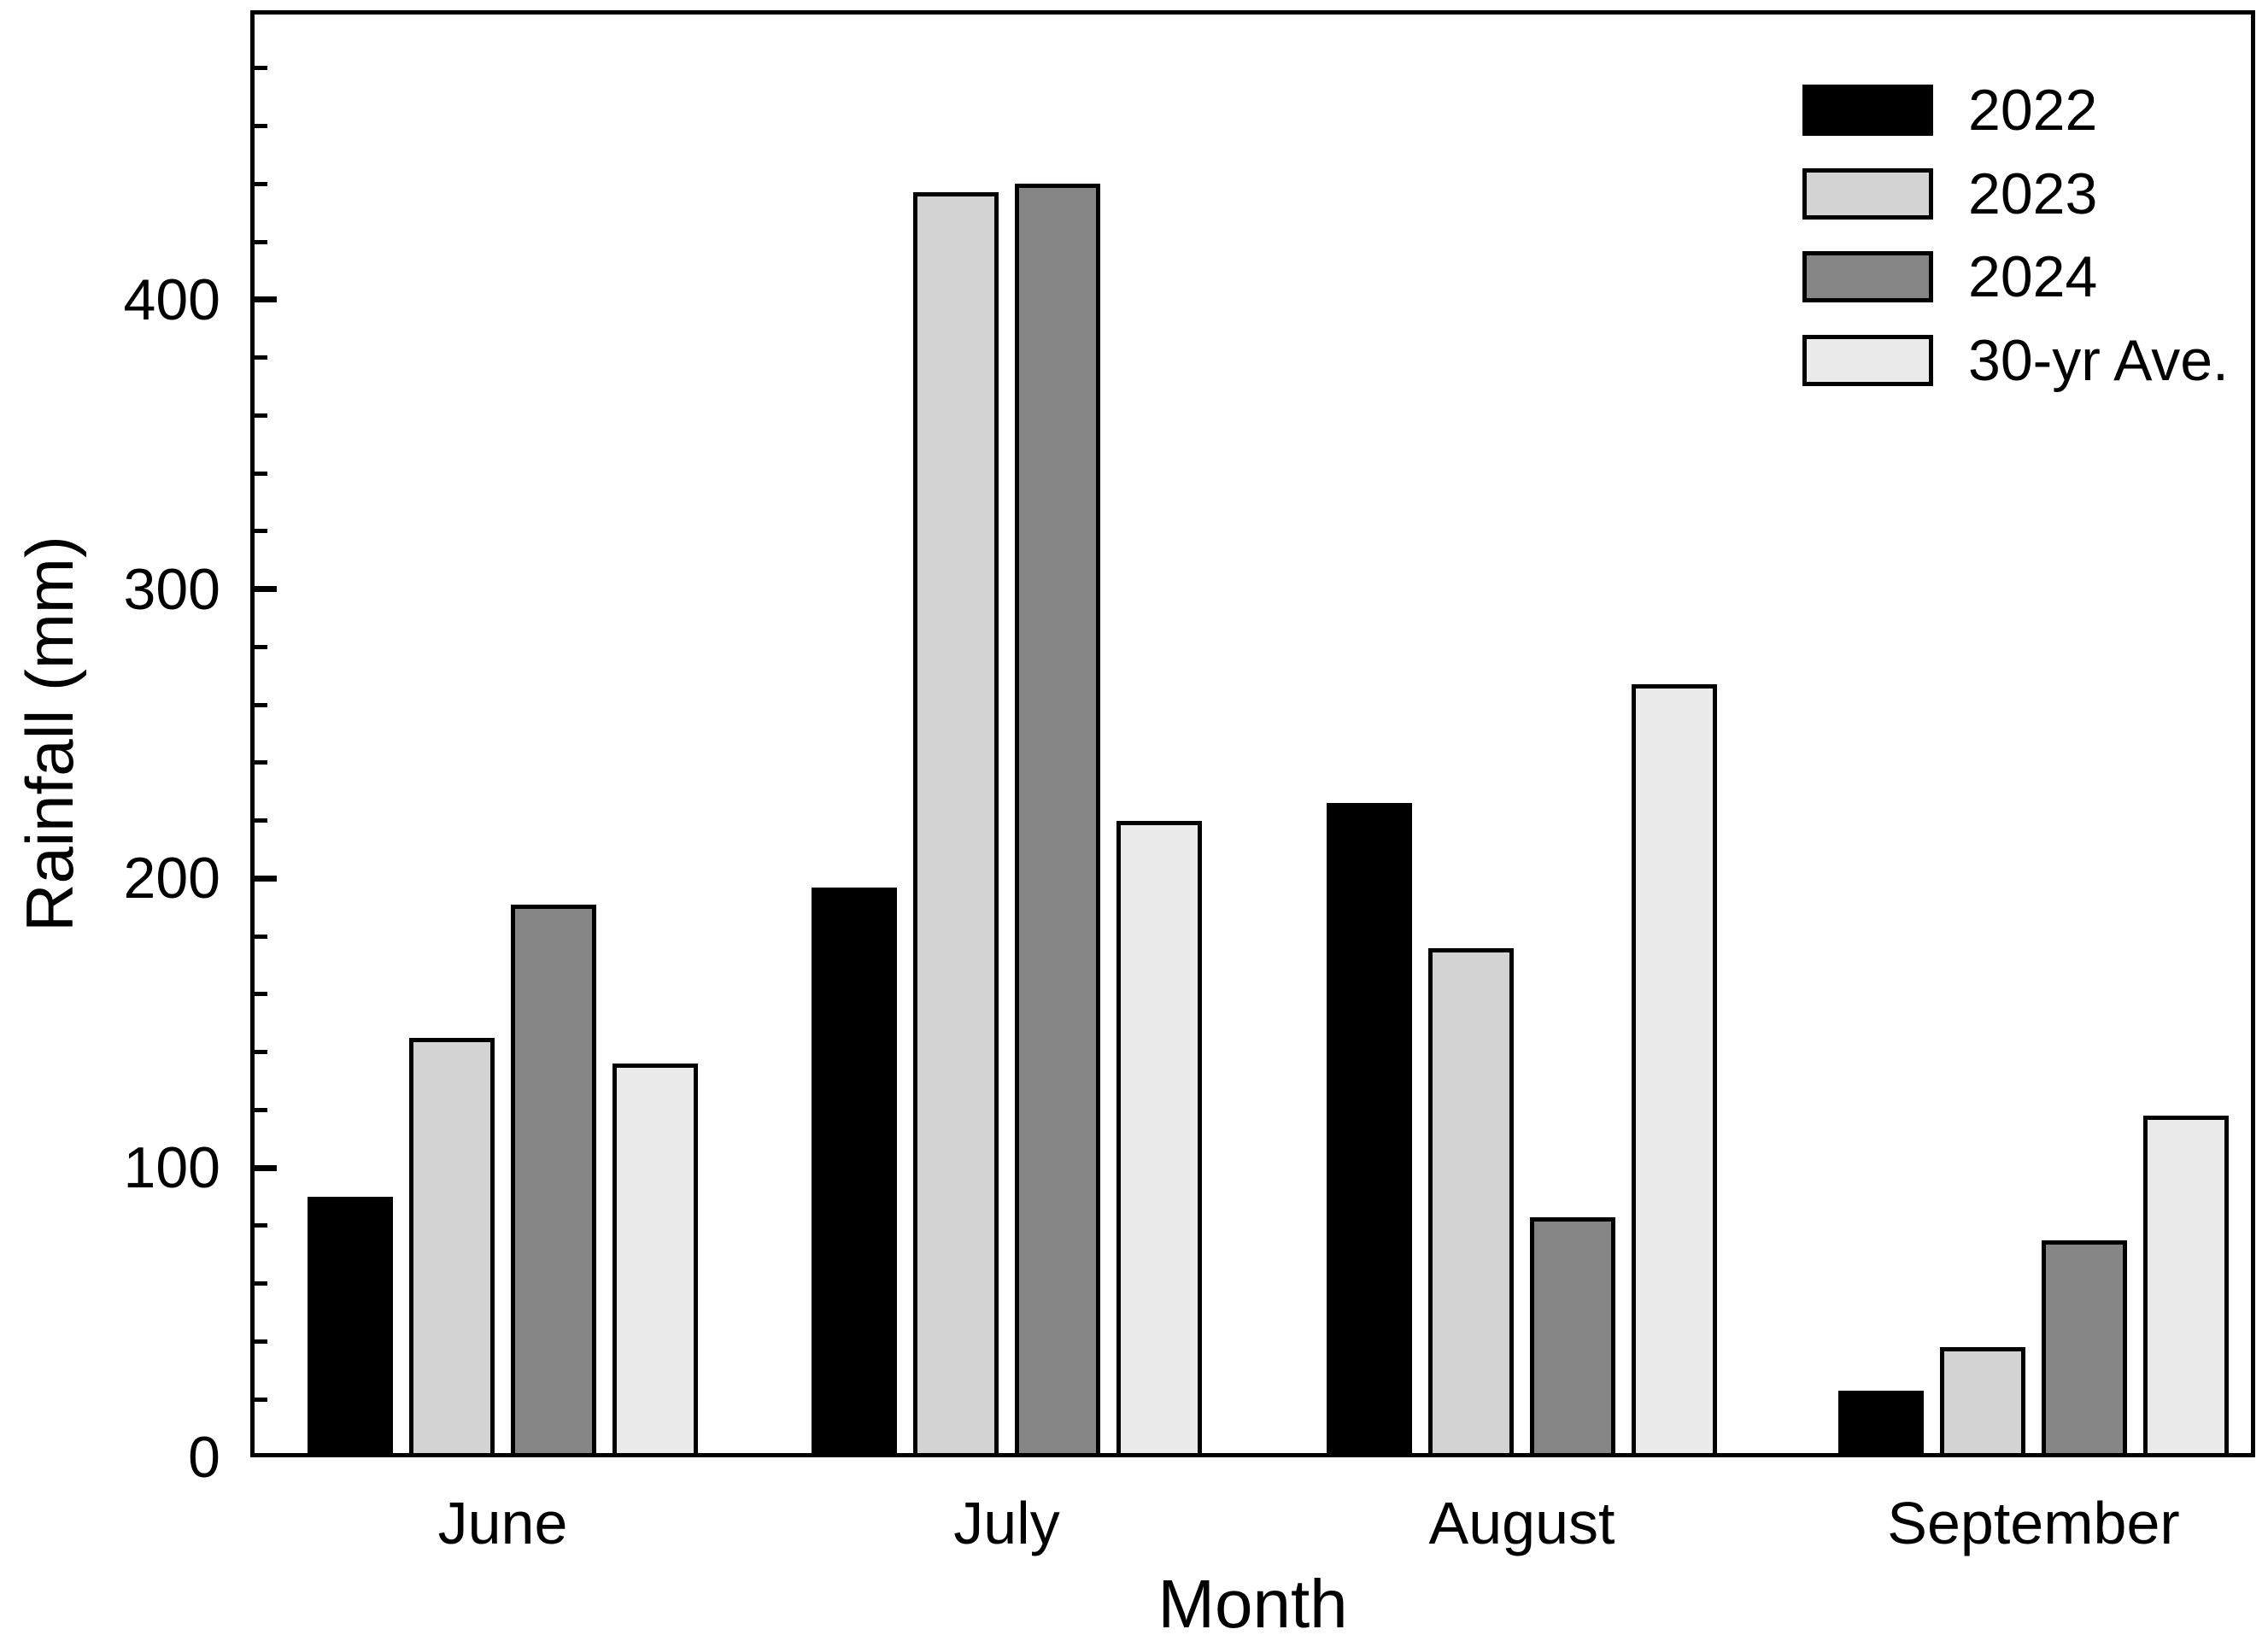  I want to click on x-axis-title: Month, so click(1252, 1600).